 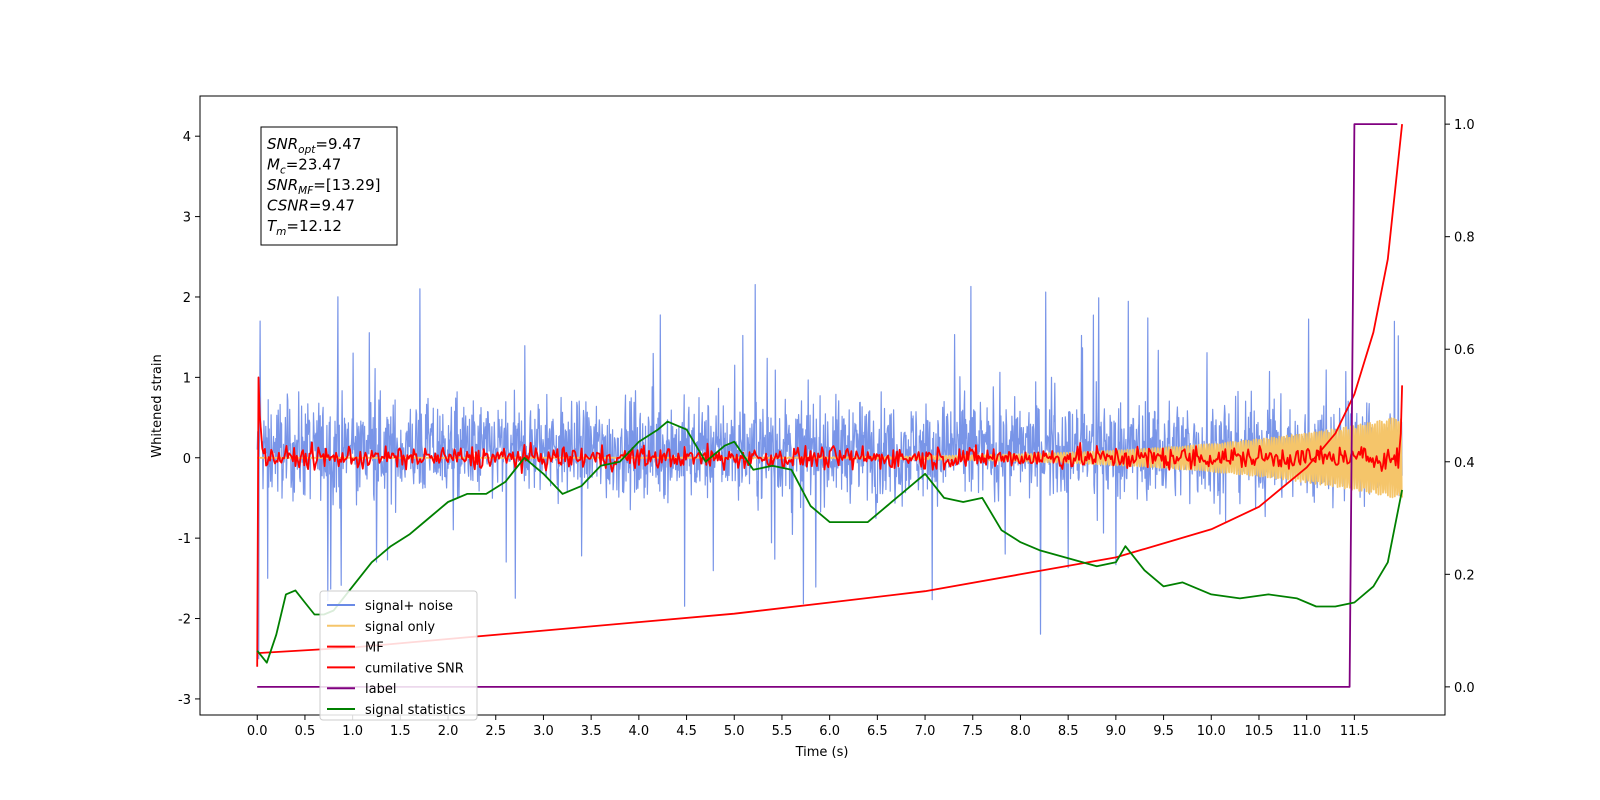 I want to click on legend-frame, so click(x=398, y=655).